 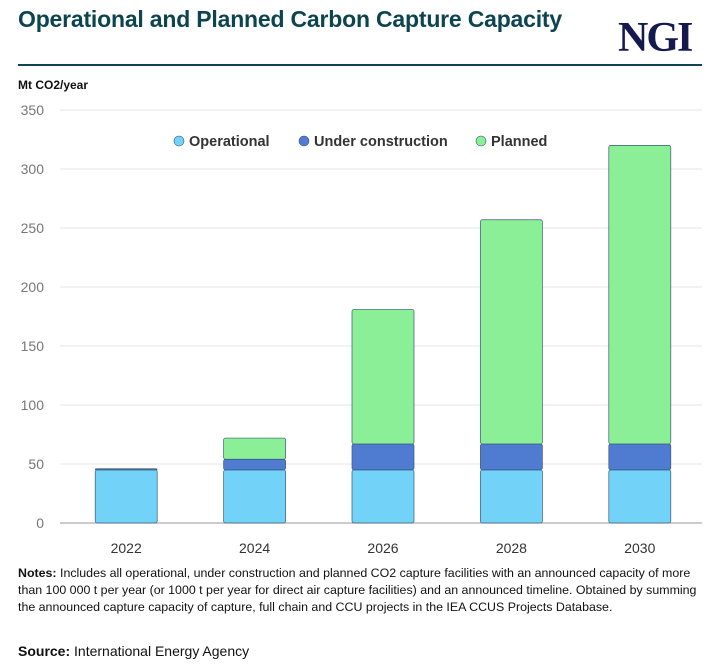 I want to click on legend-label: Planned, so click(x=519, y=142).